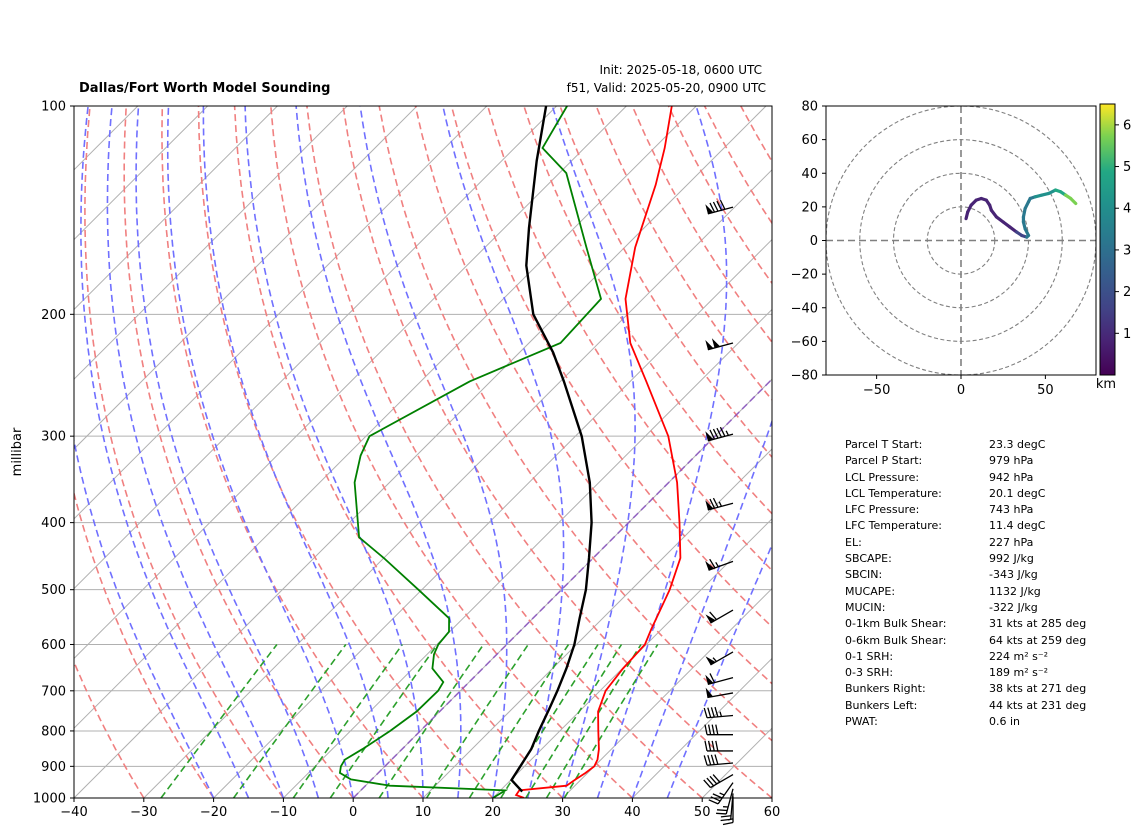 The height and width of the screenshot is (836, 1142). What do you see at coordinates (204, 88) in the screenshot?
I see `chart-title: Dallas/Fort Worth Model Sounding` at bounding box center [204, 88].